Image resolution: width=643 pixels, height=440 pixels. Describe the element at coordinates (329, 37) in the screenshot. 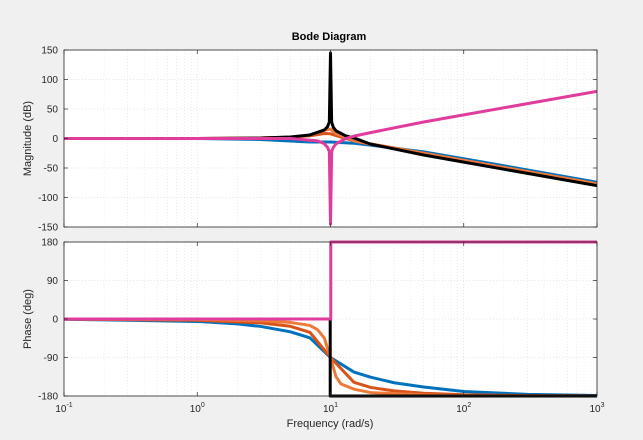

I see `chart-title: Bode Diagram` at that location.